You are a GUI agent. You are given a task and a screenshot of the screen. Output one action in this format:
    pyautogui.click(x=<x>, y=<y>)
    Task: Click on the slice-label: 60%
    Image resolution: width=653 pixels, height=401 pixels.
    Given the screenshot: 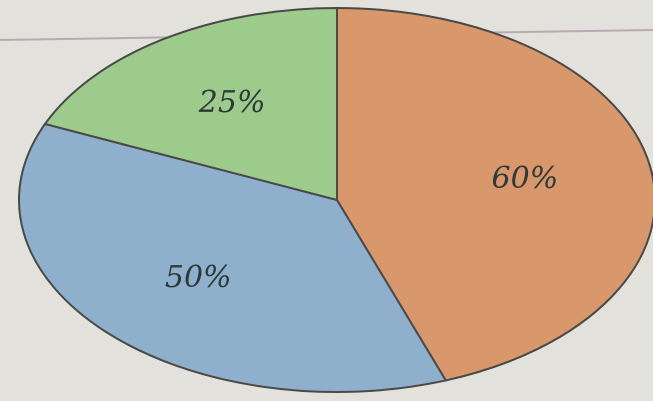 What is the action you would take?
    pyautogui.click(x=525, y=178)
    